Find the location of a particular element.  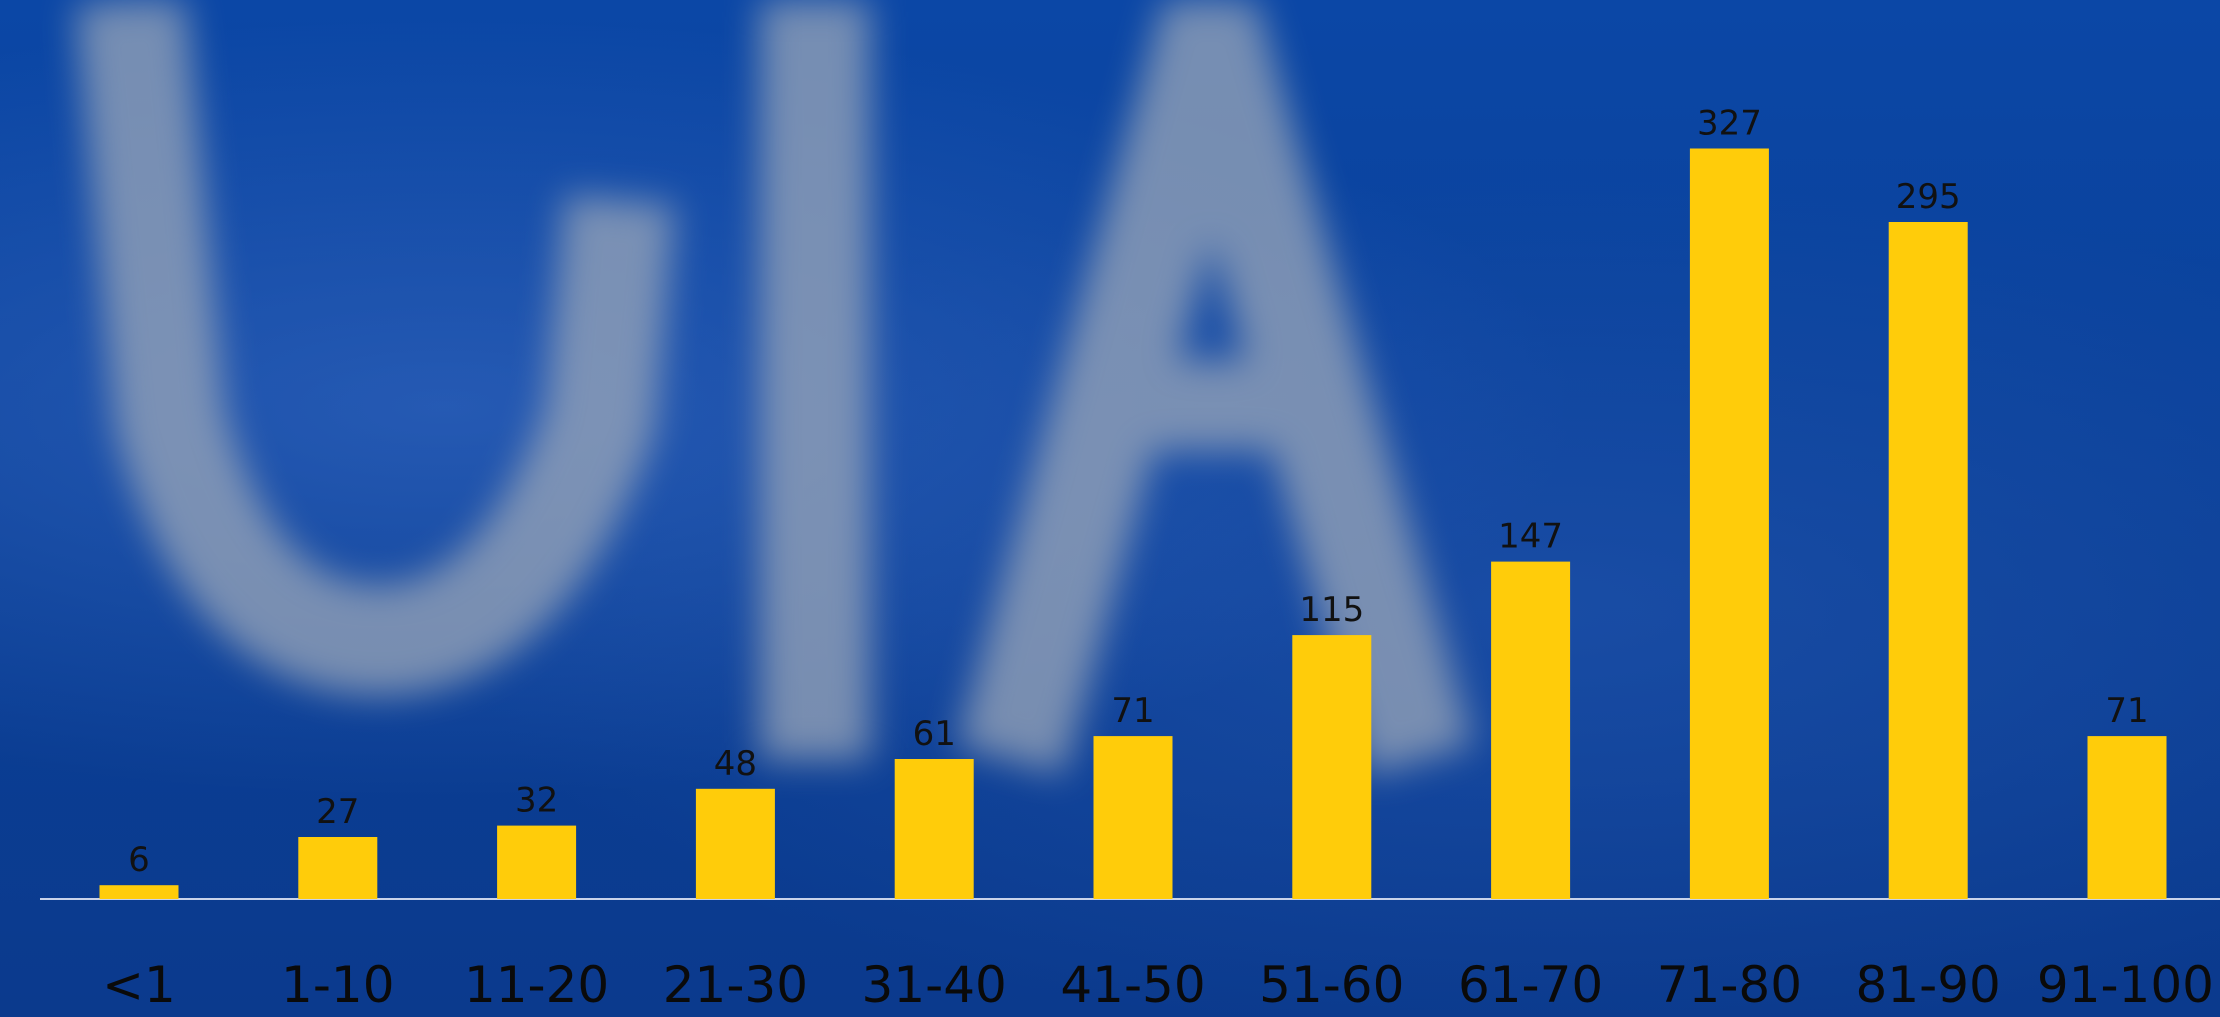

value-label-8: 327 is located at coordinates (1729, 124).